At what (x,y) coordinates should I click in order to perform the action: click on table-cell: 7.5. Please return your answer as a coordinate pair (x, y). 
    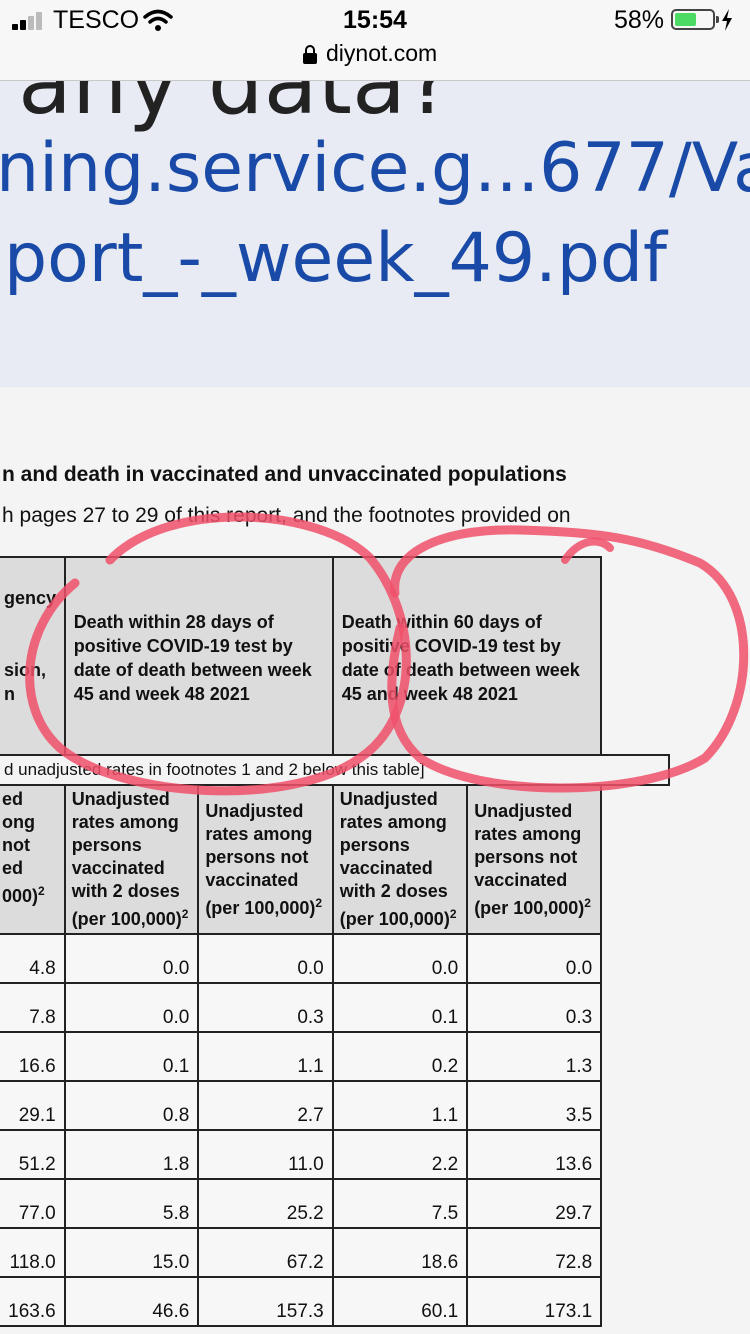
    Looking at the image, I should click on (400, 1203).